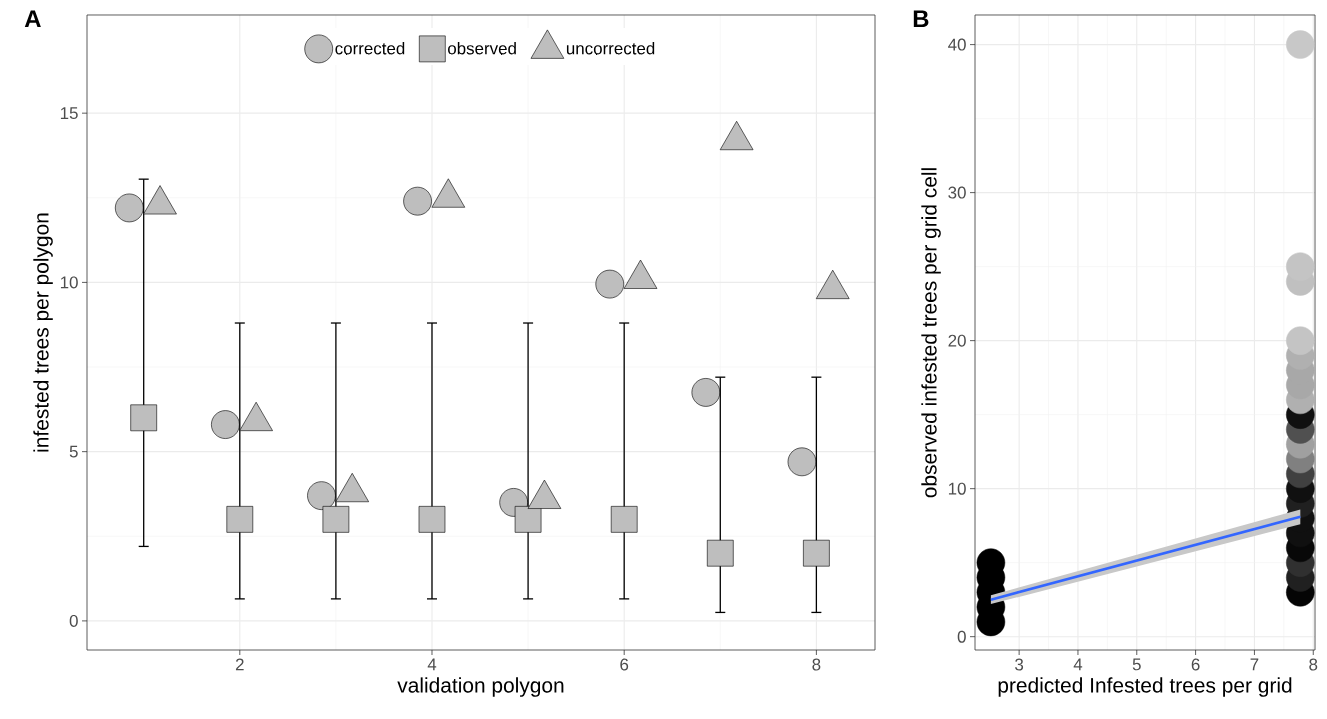 Image resolution: width=1327 pixels, height=719 pixels. Describe the element at coordinates (370, 48) in the screenshot. I see `legend-label: corrected` at that location.